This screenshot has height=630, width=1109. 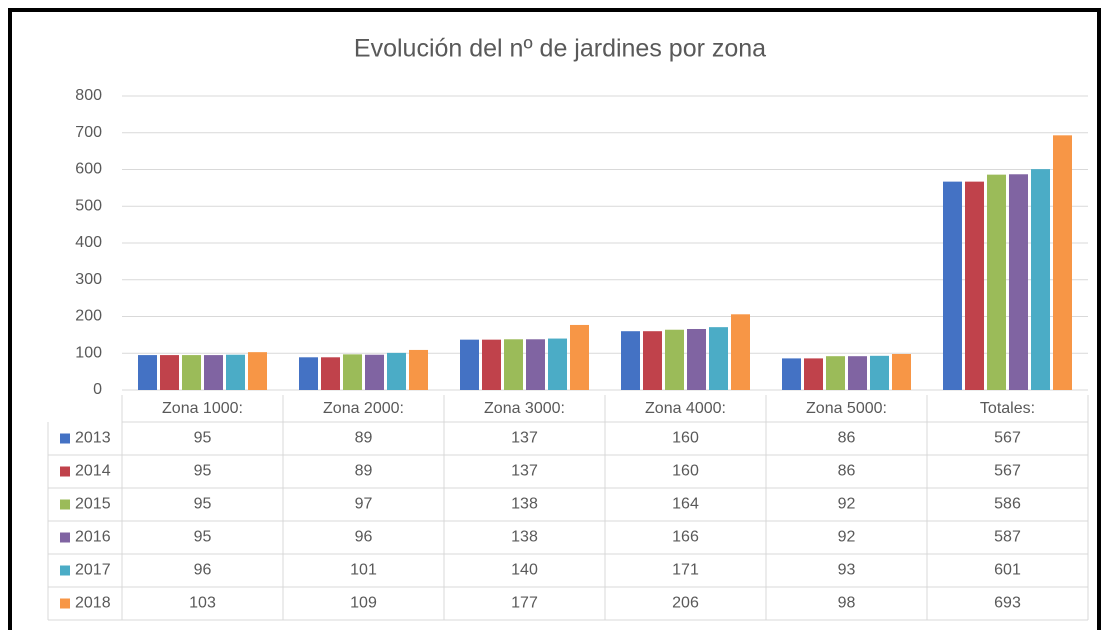 What do you see at coordinates (93, 438) in the screenshot?
I see `legend-label: 2013` at bounding box center [93, 438].